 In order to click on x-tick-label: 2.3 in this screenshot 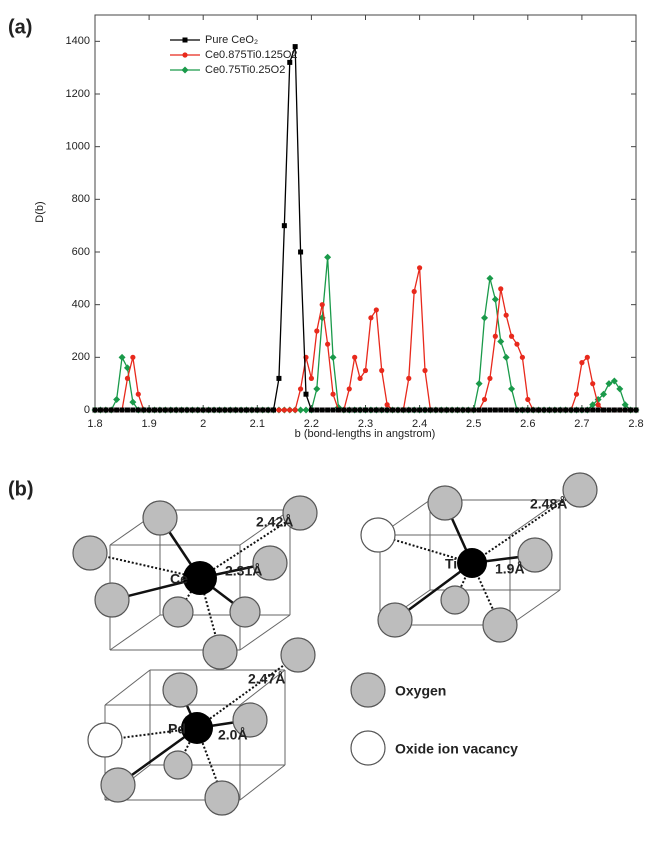, I will do `click(365, 424)`.